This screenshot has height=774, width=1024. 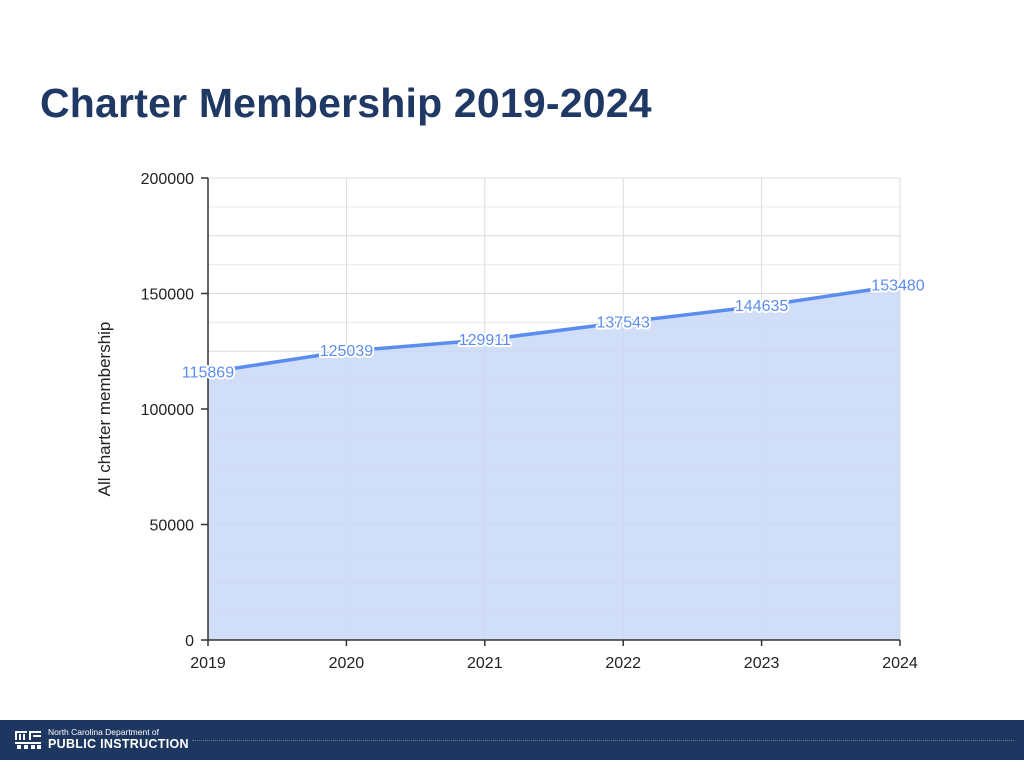 I want to click on x-tick-label: 2019, so click(x=208, y=663).